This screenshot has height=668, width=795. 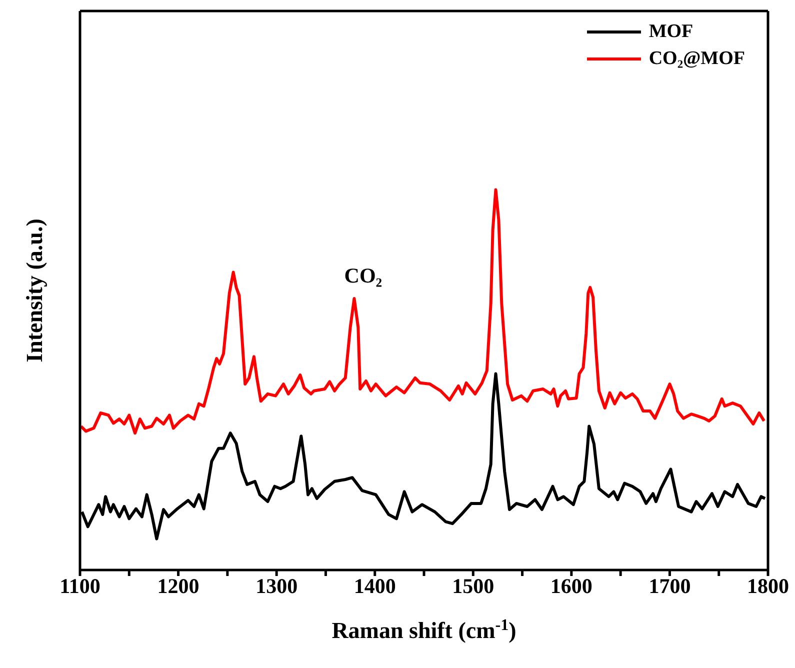 What do you see at coordinates (571, 586) in the screenshot?
I see `x-tick-label: 1600` at bounding box center [571, 586].